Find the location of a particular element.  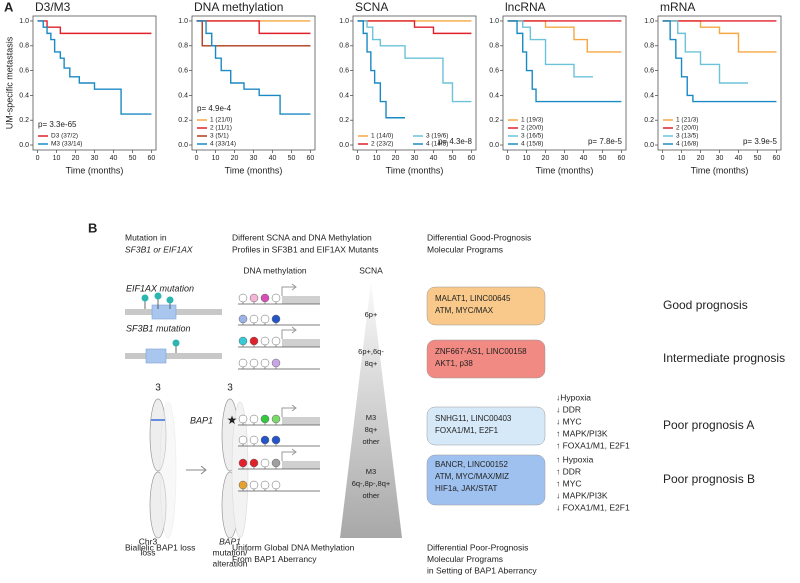

program-text: BANCR, LINC00152 is located at coordinates (471, 464).